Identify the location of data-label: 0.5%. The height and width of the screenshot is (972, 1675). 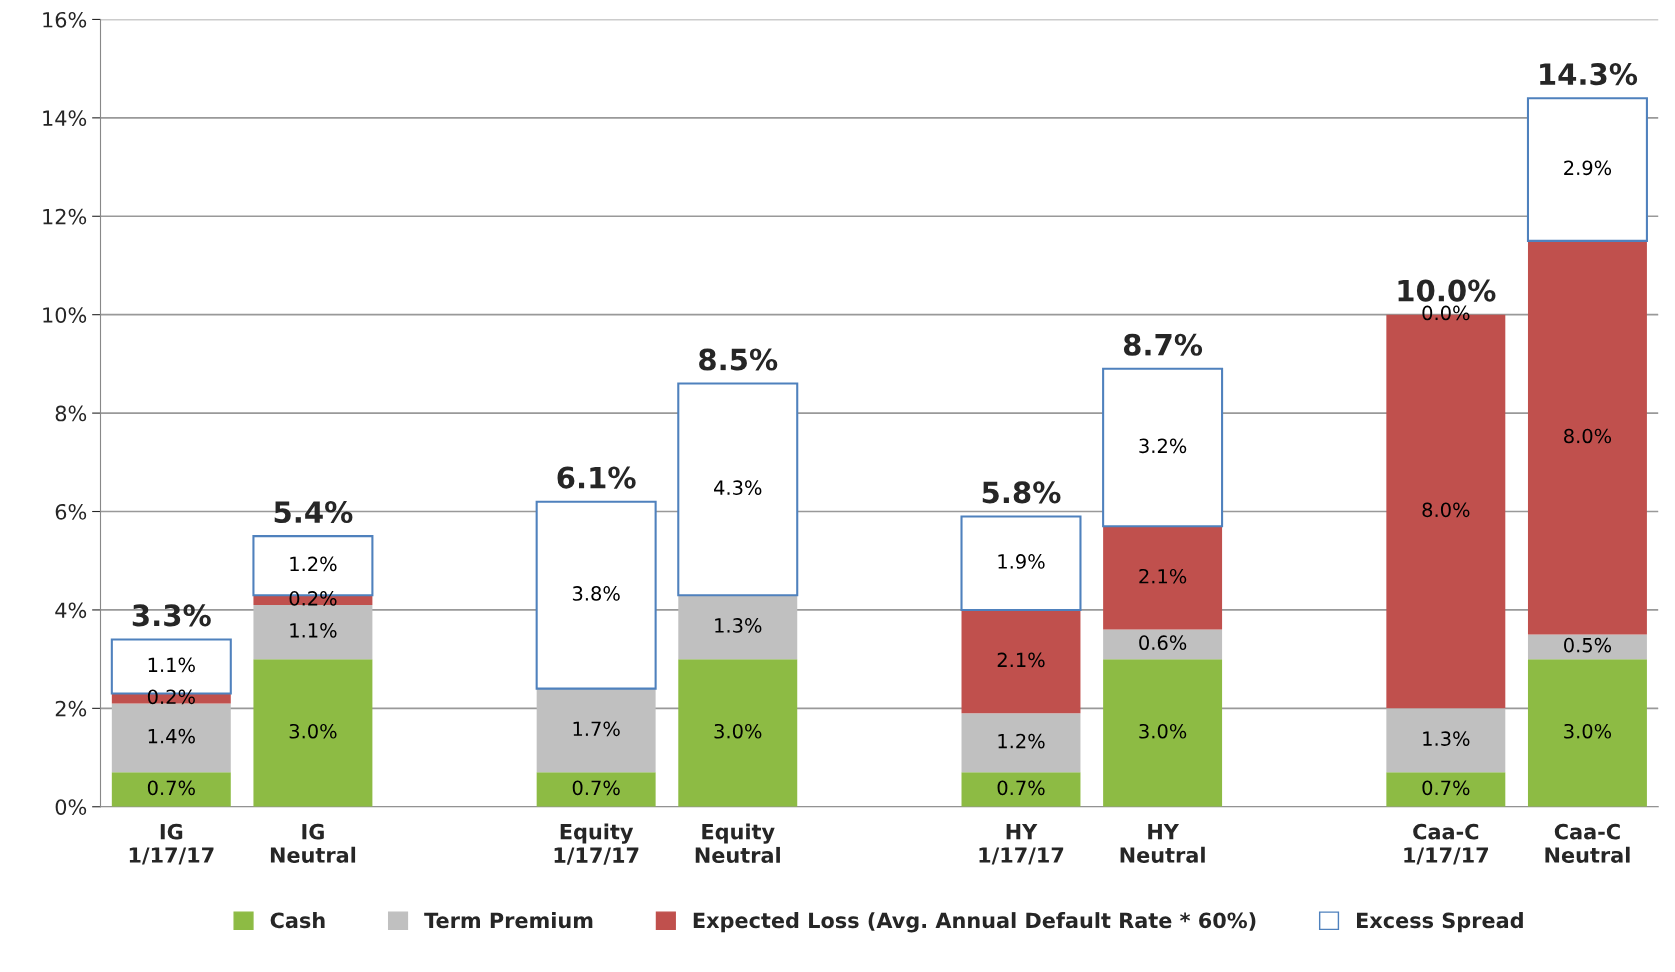
(1588, 645).